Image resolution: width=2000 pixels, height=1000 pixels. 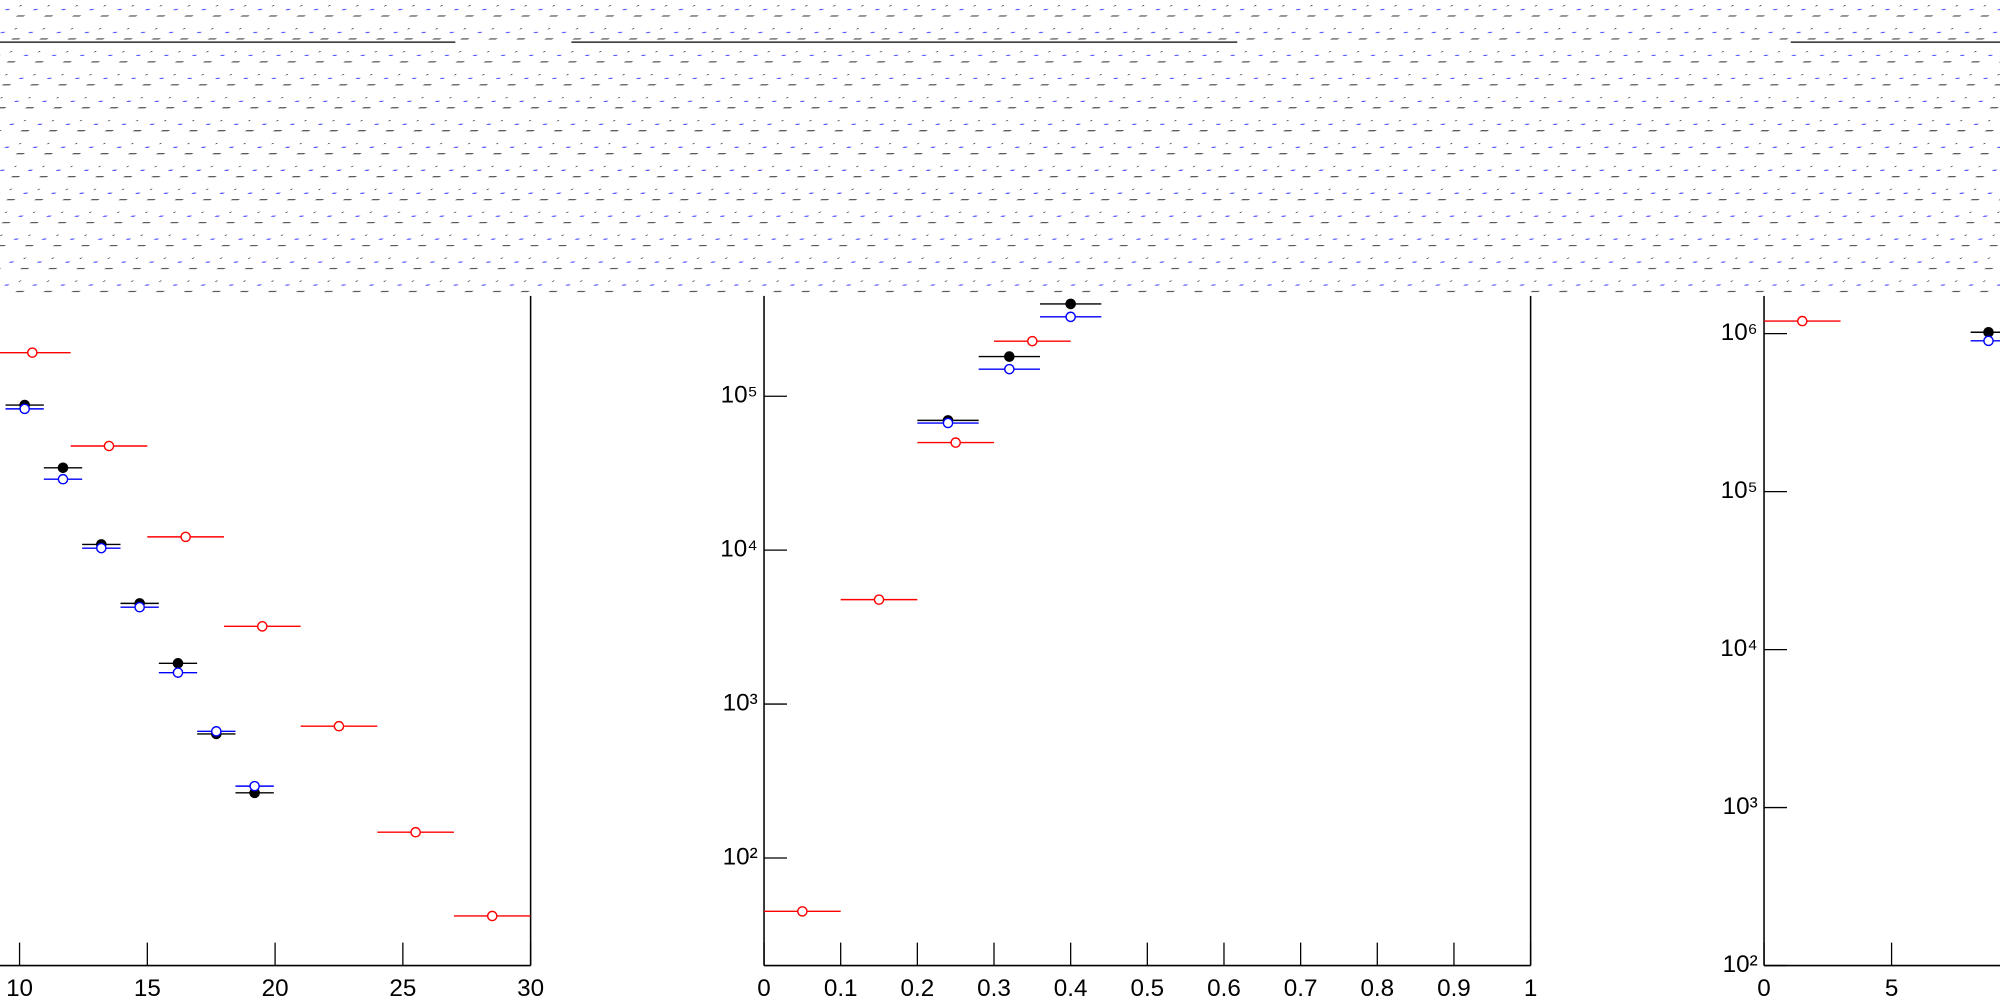 What do you see at coordinates (841, 987) in the screenshot?
I see `x-tick-label: 0.1` at bounding box center [841, 987].